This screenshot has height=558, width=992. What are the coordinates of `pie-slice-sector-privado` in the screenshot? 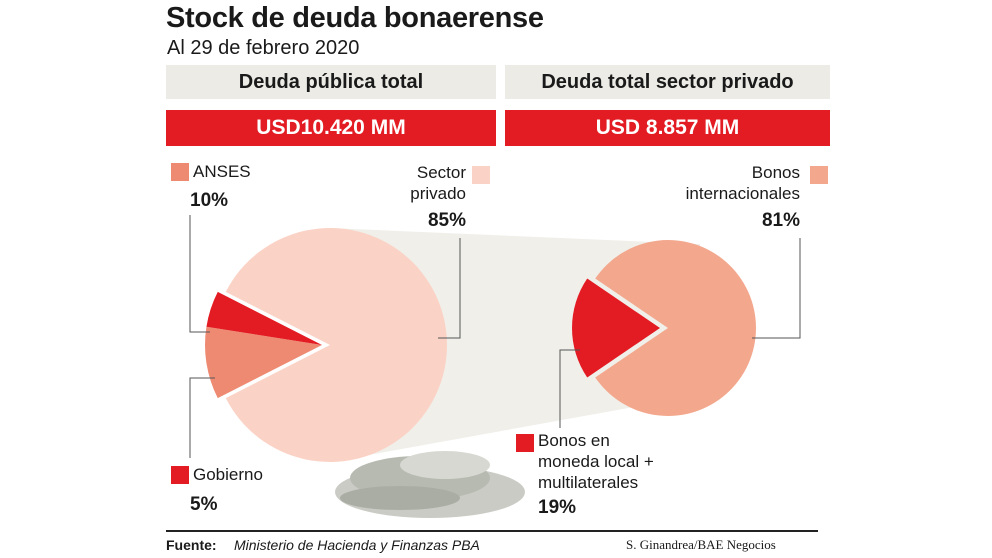 It's located at (336, 345).